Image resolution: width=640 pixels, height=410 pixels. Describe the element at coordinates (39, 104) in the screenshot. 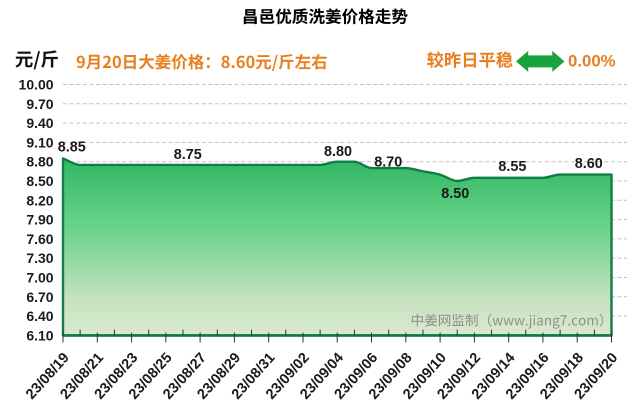

I see `svg-text: 9.70` at that location.